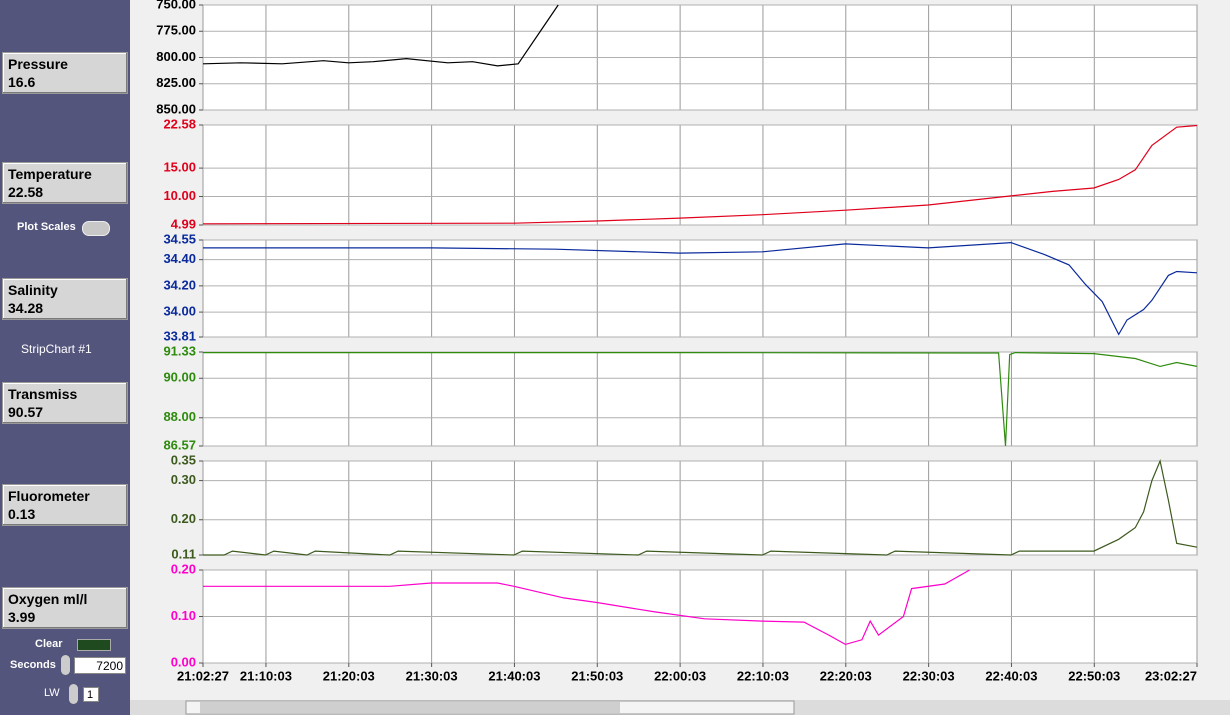 Image resolution: width=1230 pixels, height=715 pixels. Describe the element at coordinates (46, 227) in the screenshot. I see `plot-scales-label: Plot Scales` at that location.